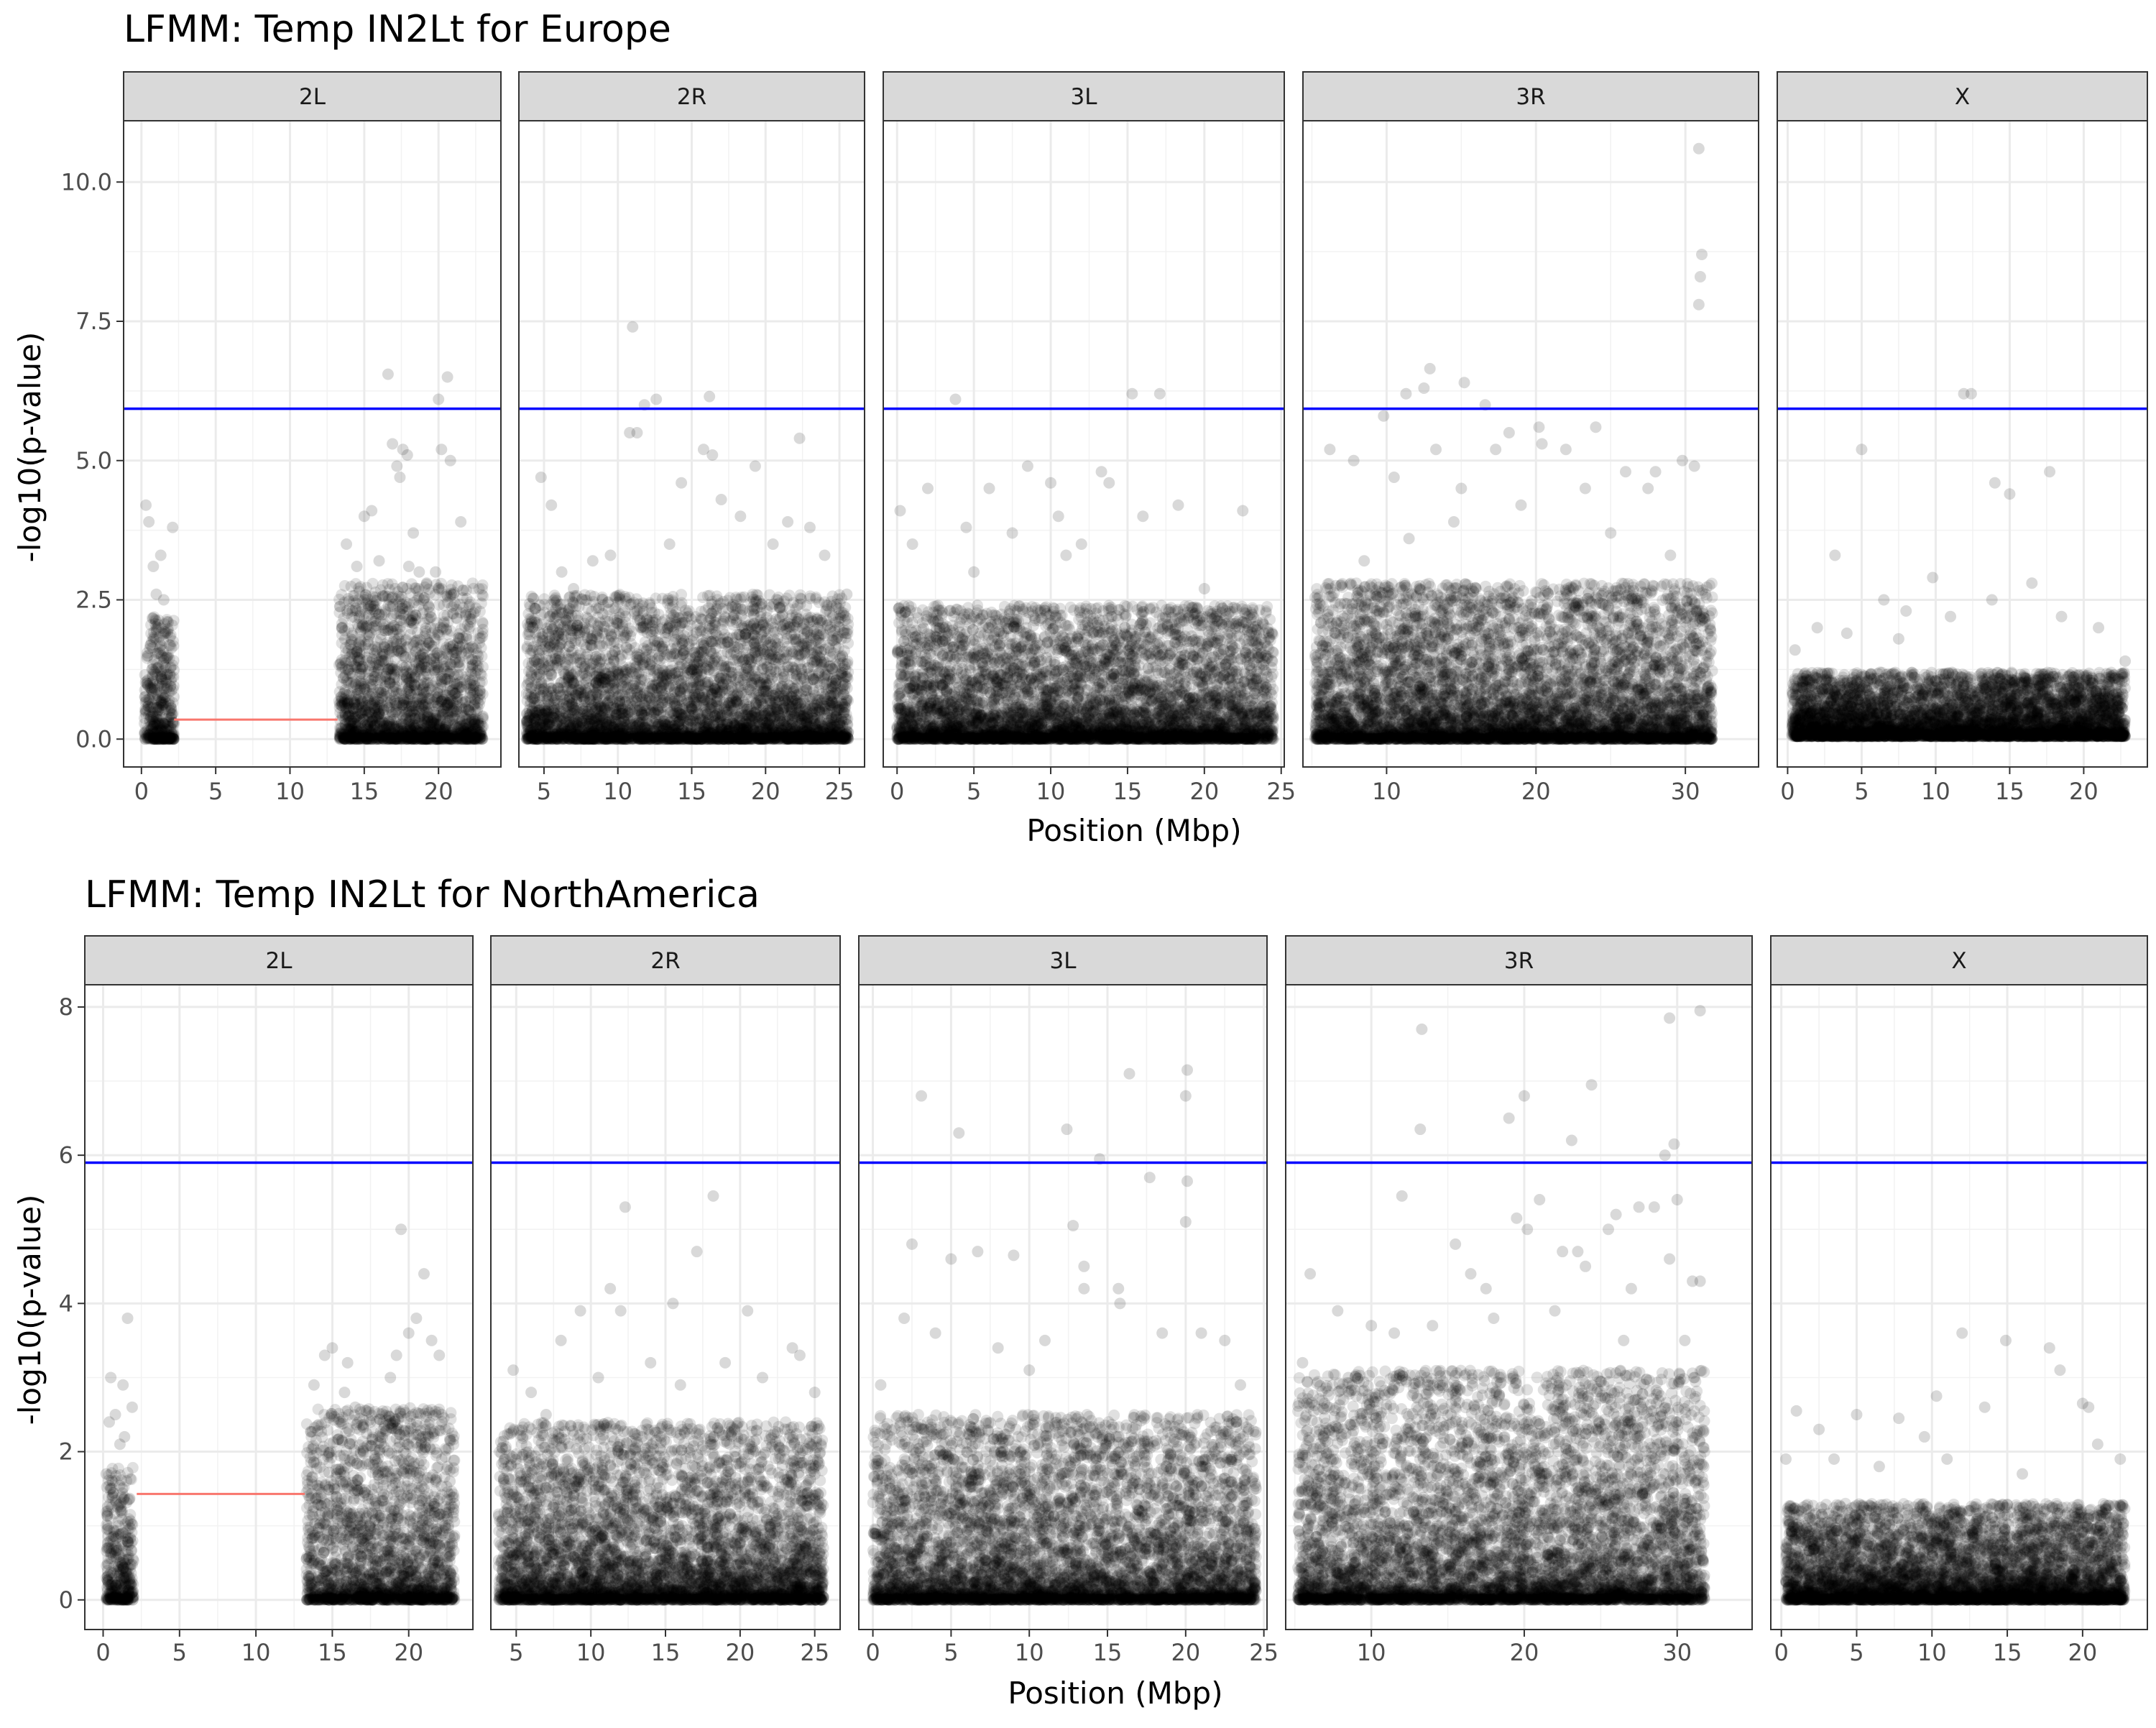 Image resolution: width=2156 pixels, height=1728 pixels. I want to click on y-tick-label: 0.0, so click(93, 739).